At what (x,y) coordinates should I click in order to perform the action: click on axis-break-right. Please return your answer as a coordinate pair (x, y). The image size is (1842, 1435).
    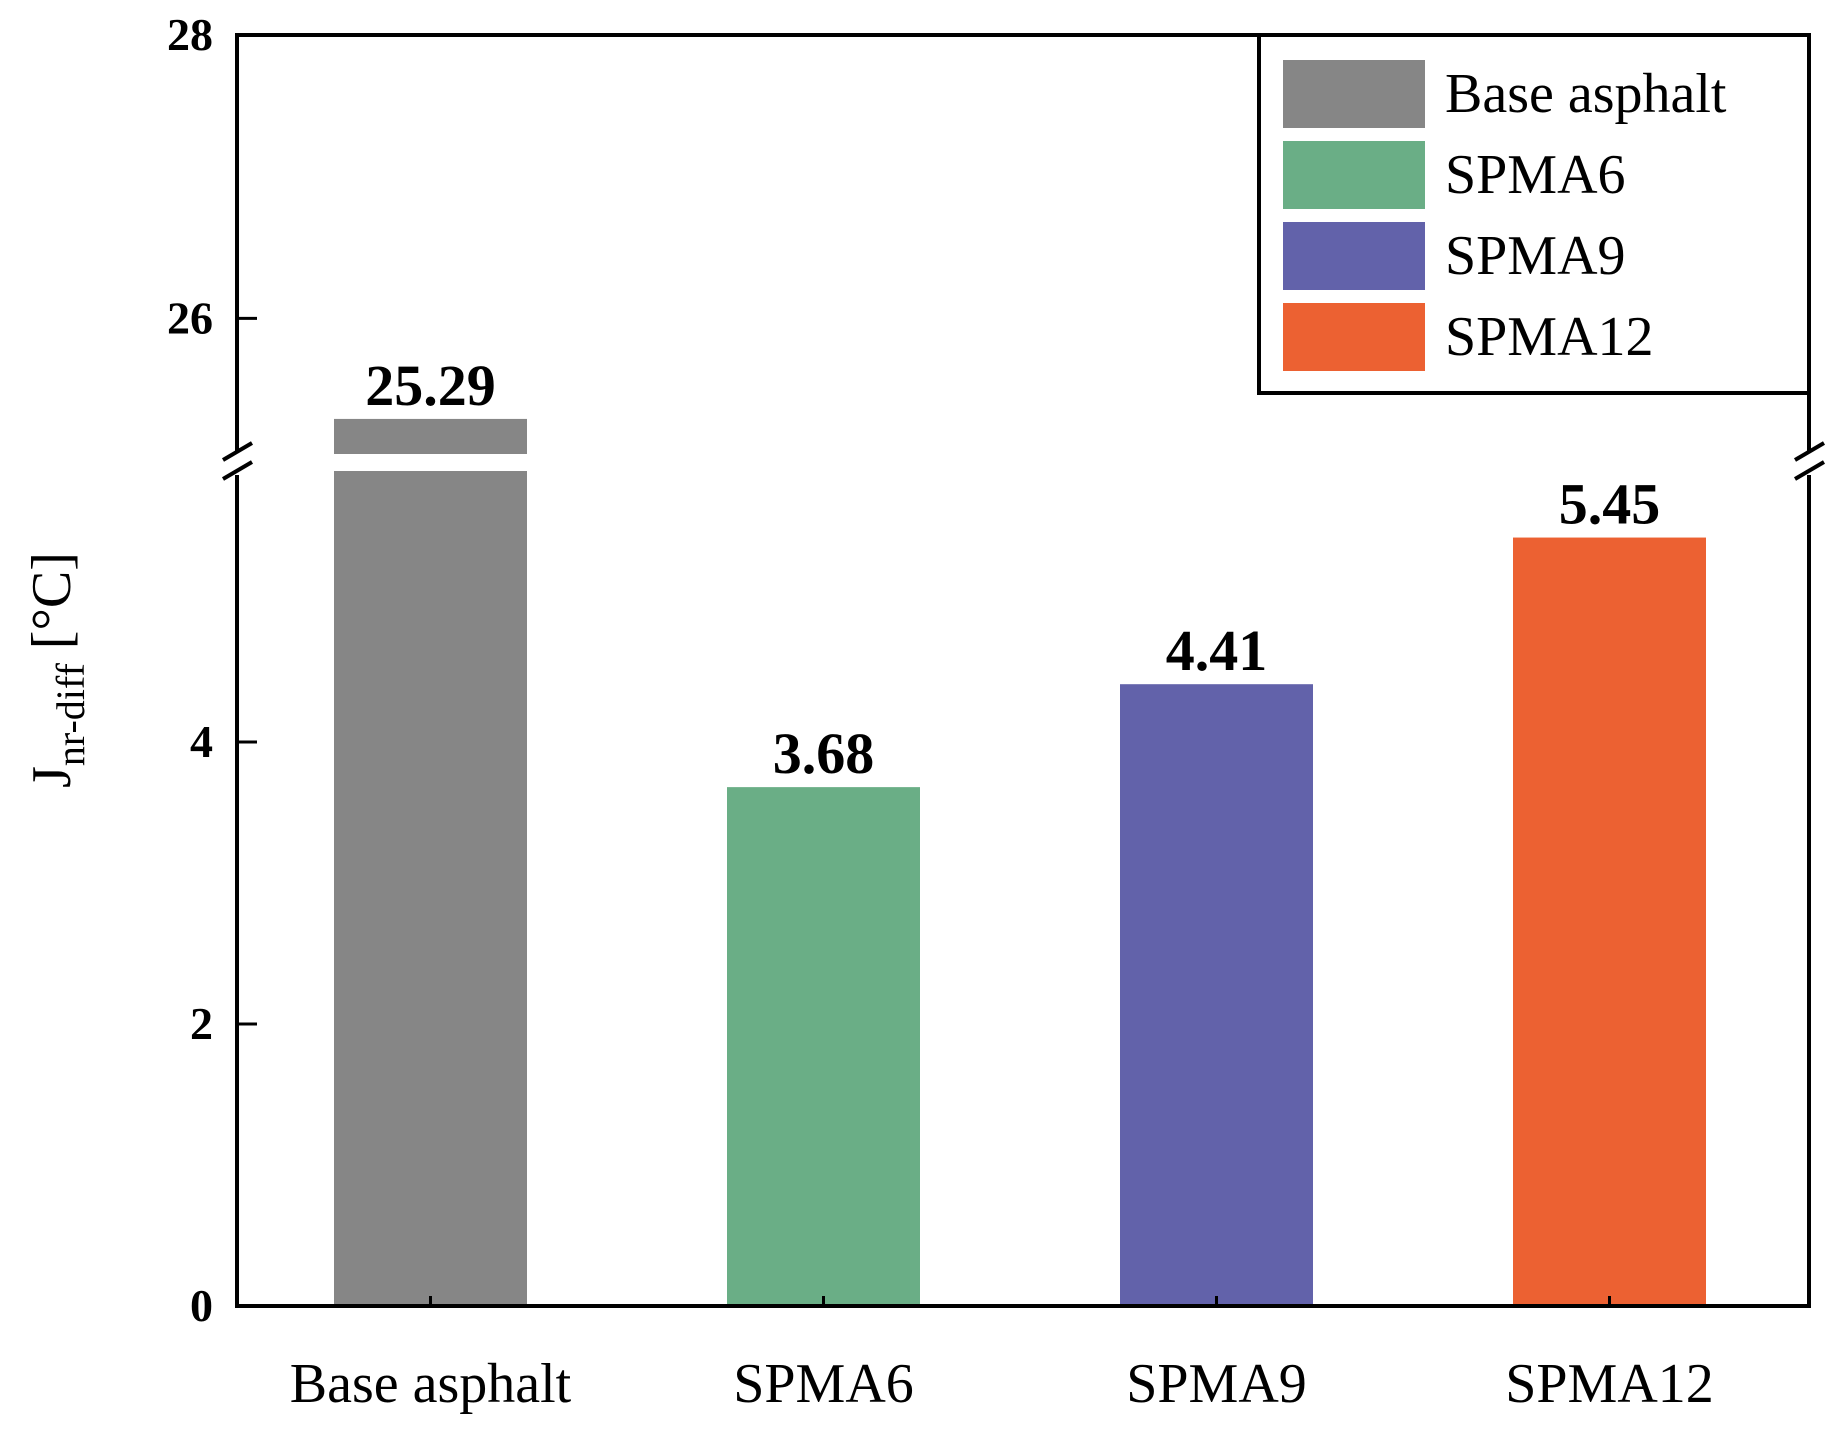
    Looking at the image, I should click on (1809, 461).